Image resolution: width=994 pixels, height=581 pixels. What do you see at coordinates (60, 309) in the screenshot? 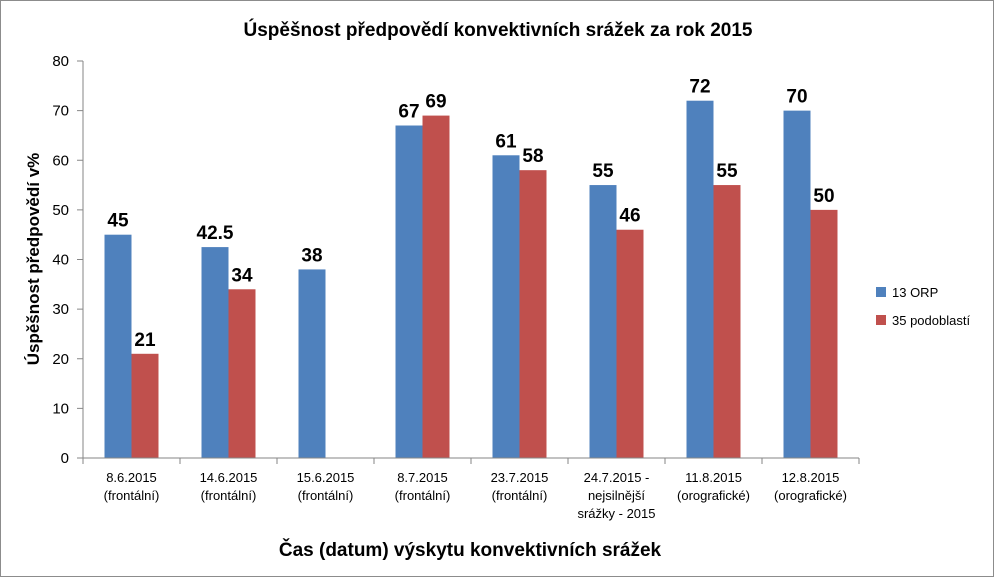
I see `y-tick-label: 30` at bounding box center [60, 309].